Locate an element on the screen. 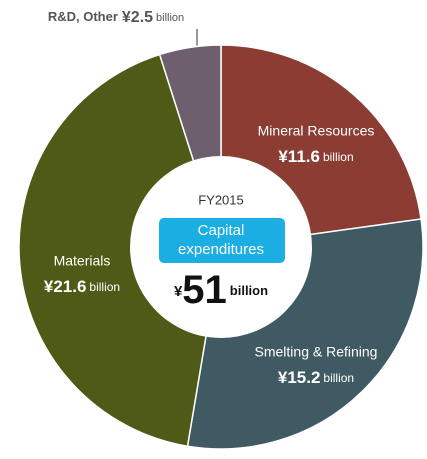  slice-value: ¥11.6 billion is located at coordinates (315, 156).